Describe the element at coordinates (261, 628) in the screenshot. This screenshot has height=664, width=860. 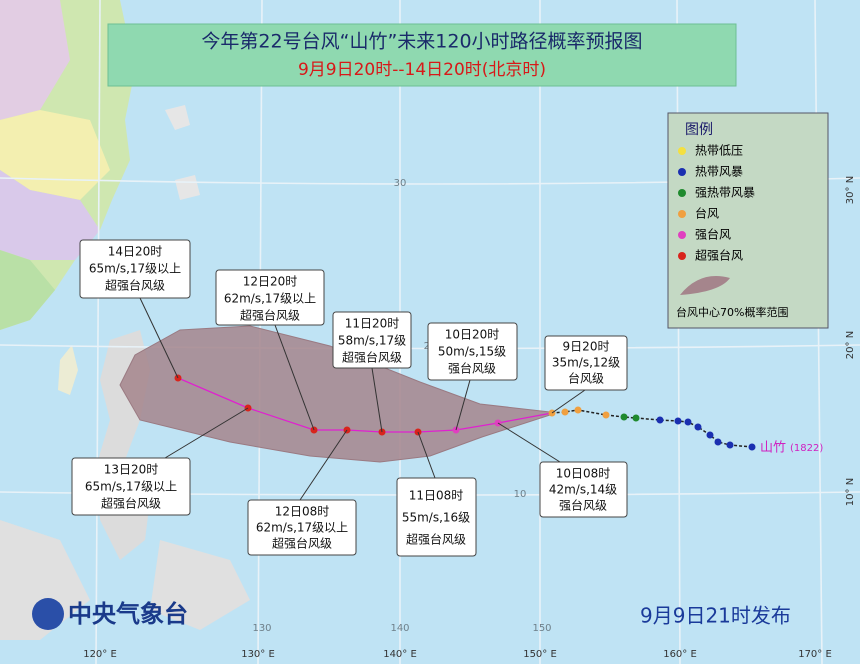
I see `inner-label: 130` at that location.